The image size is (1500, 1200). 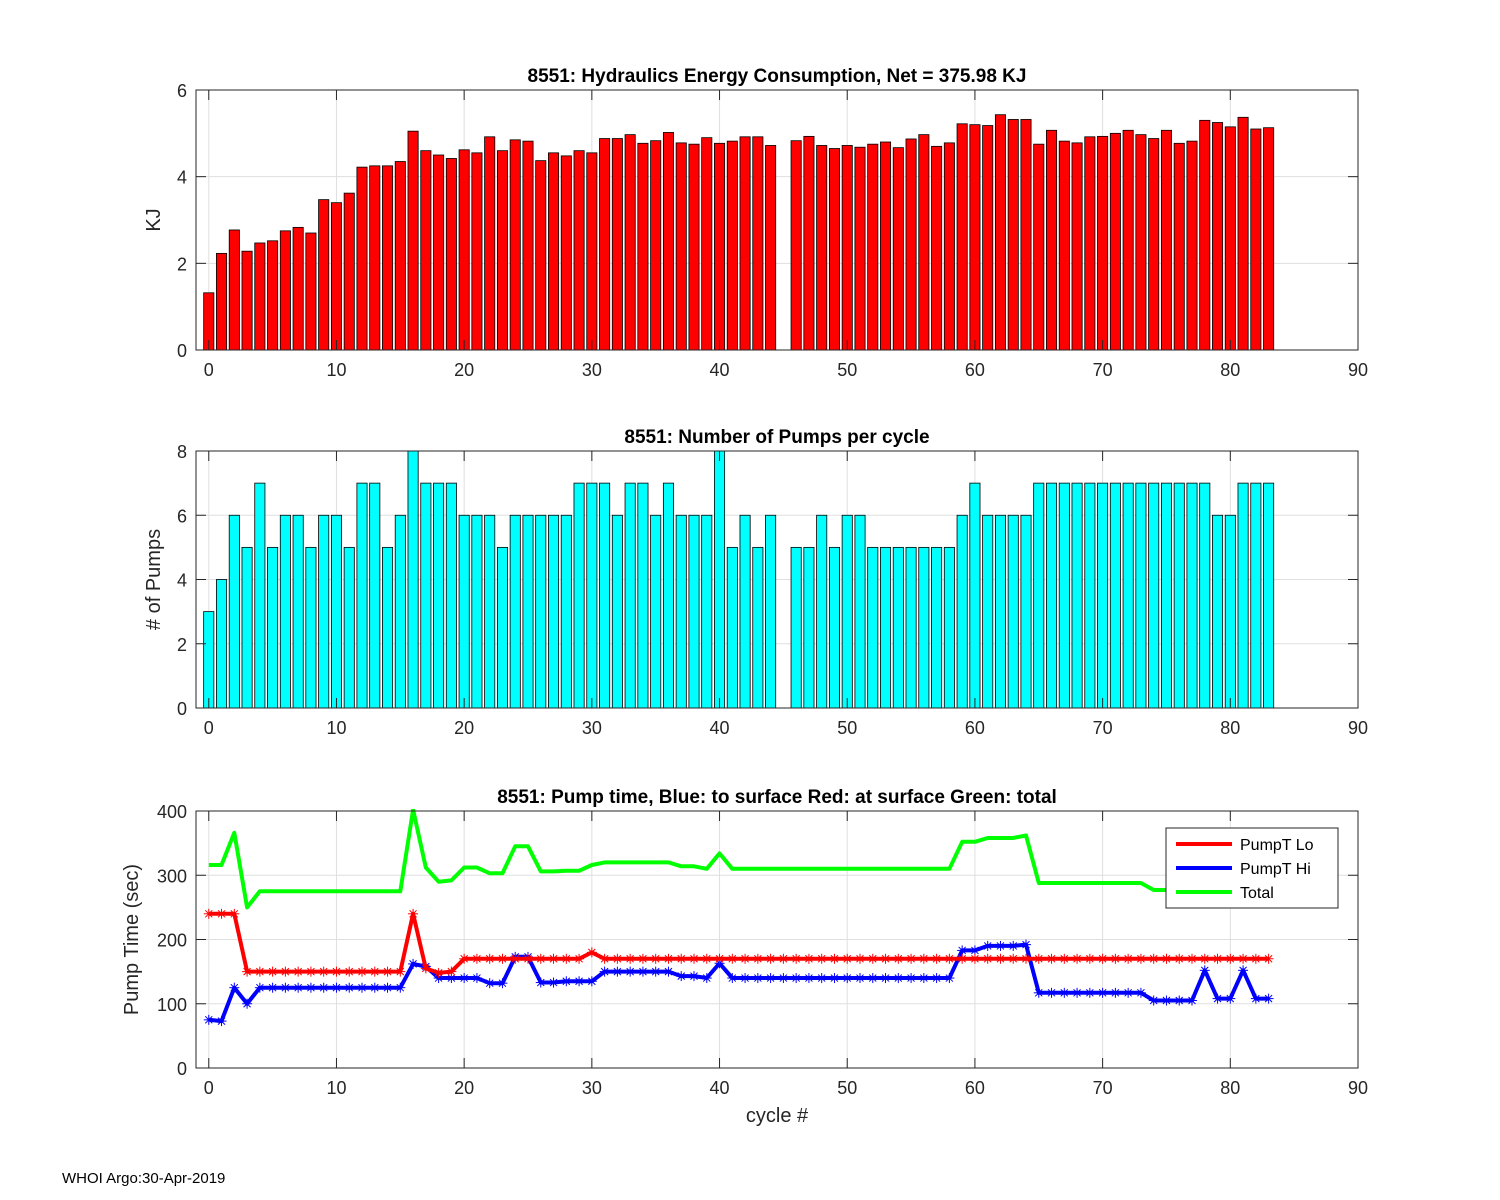 I want to click on y-tick-label: 8, so click(x=182, y=452).